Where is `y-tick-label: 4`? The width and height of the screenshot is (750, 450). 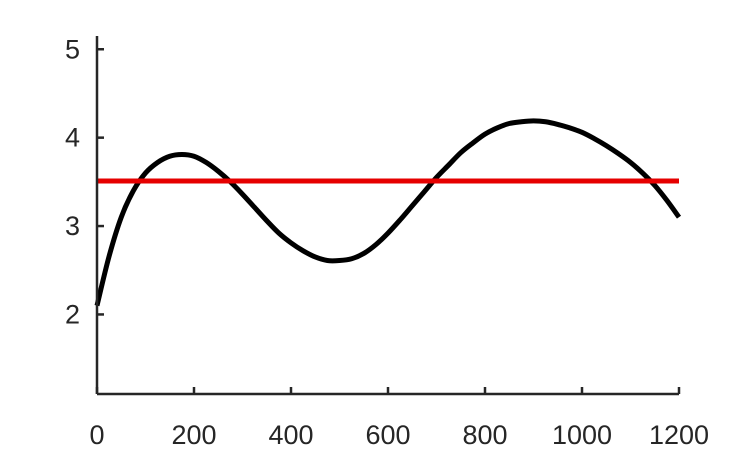 y-tick-label: 4 is located at coordinates (72, 138).